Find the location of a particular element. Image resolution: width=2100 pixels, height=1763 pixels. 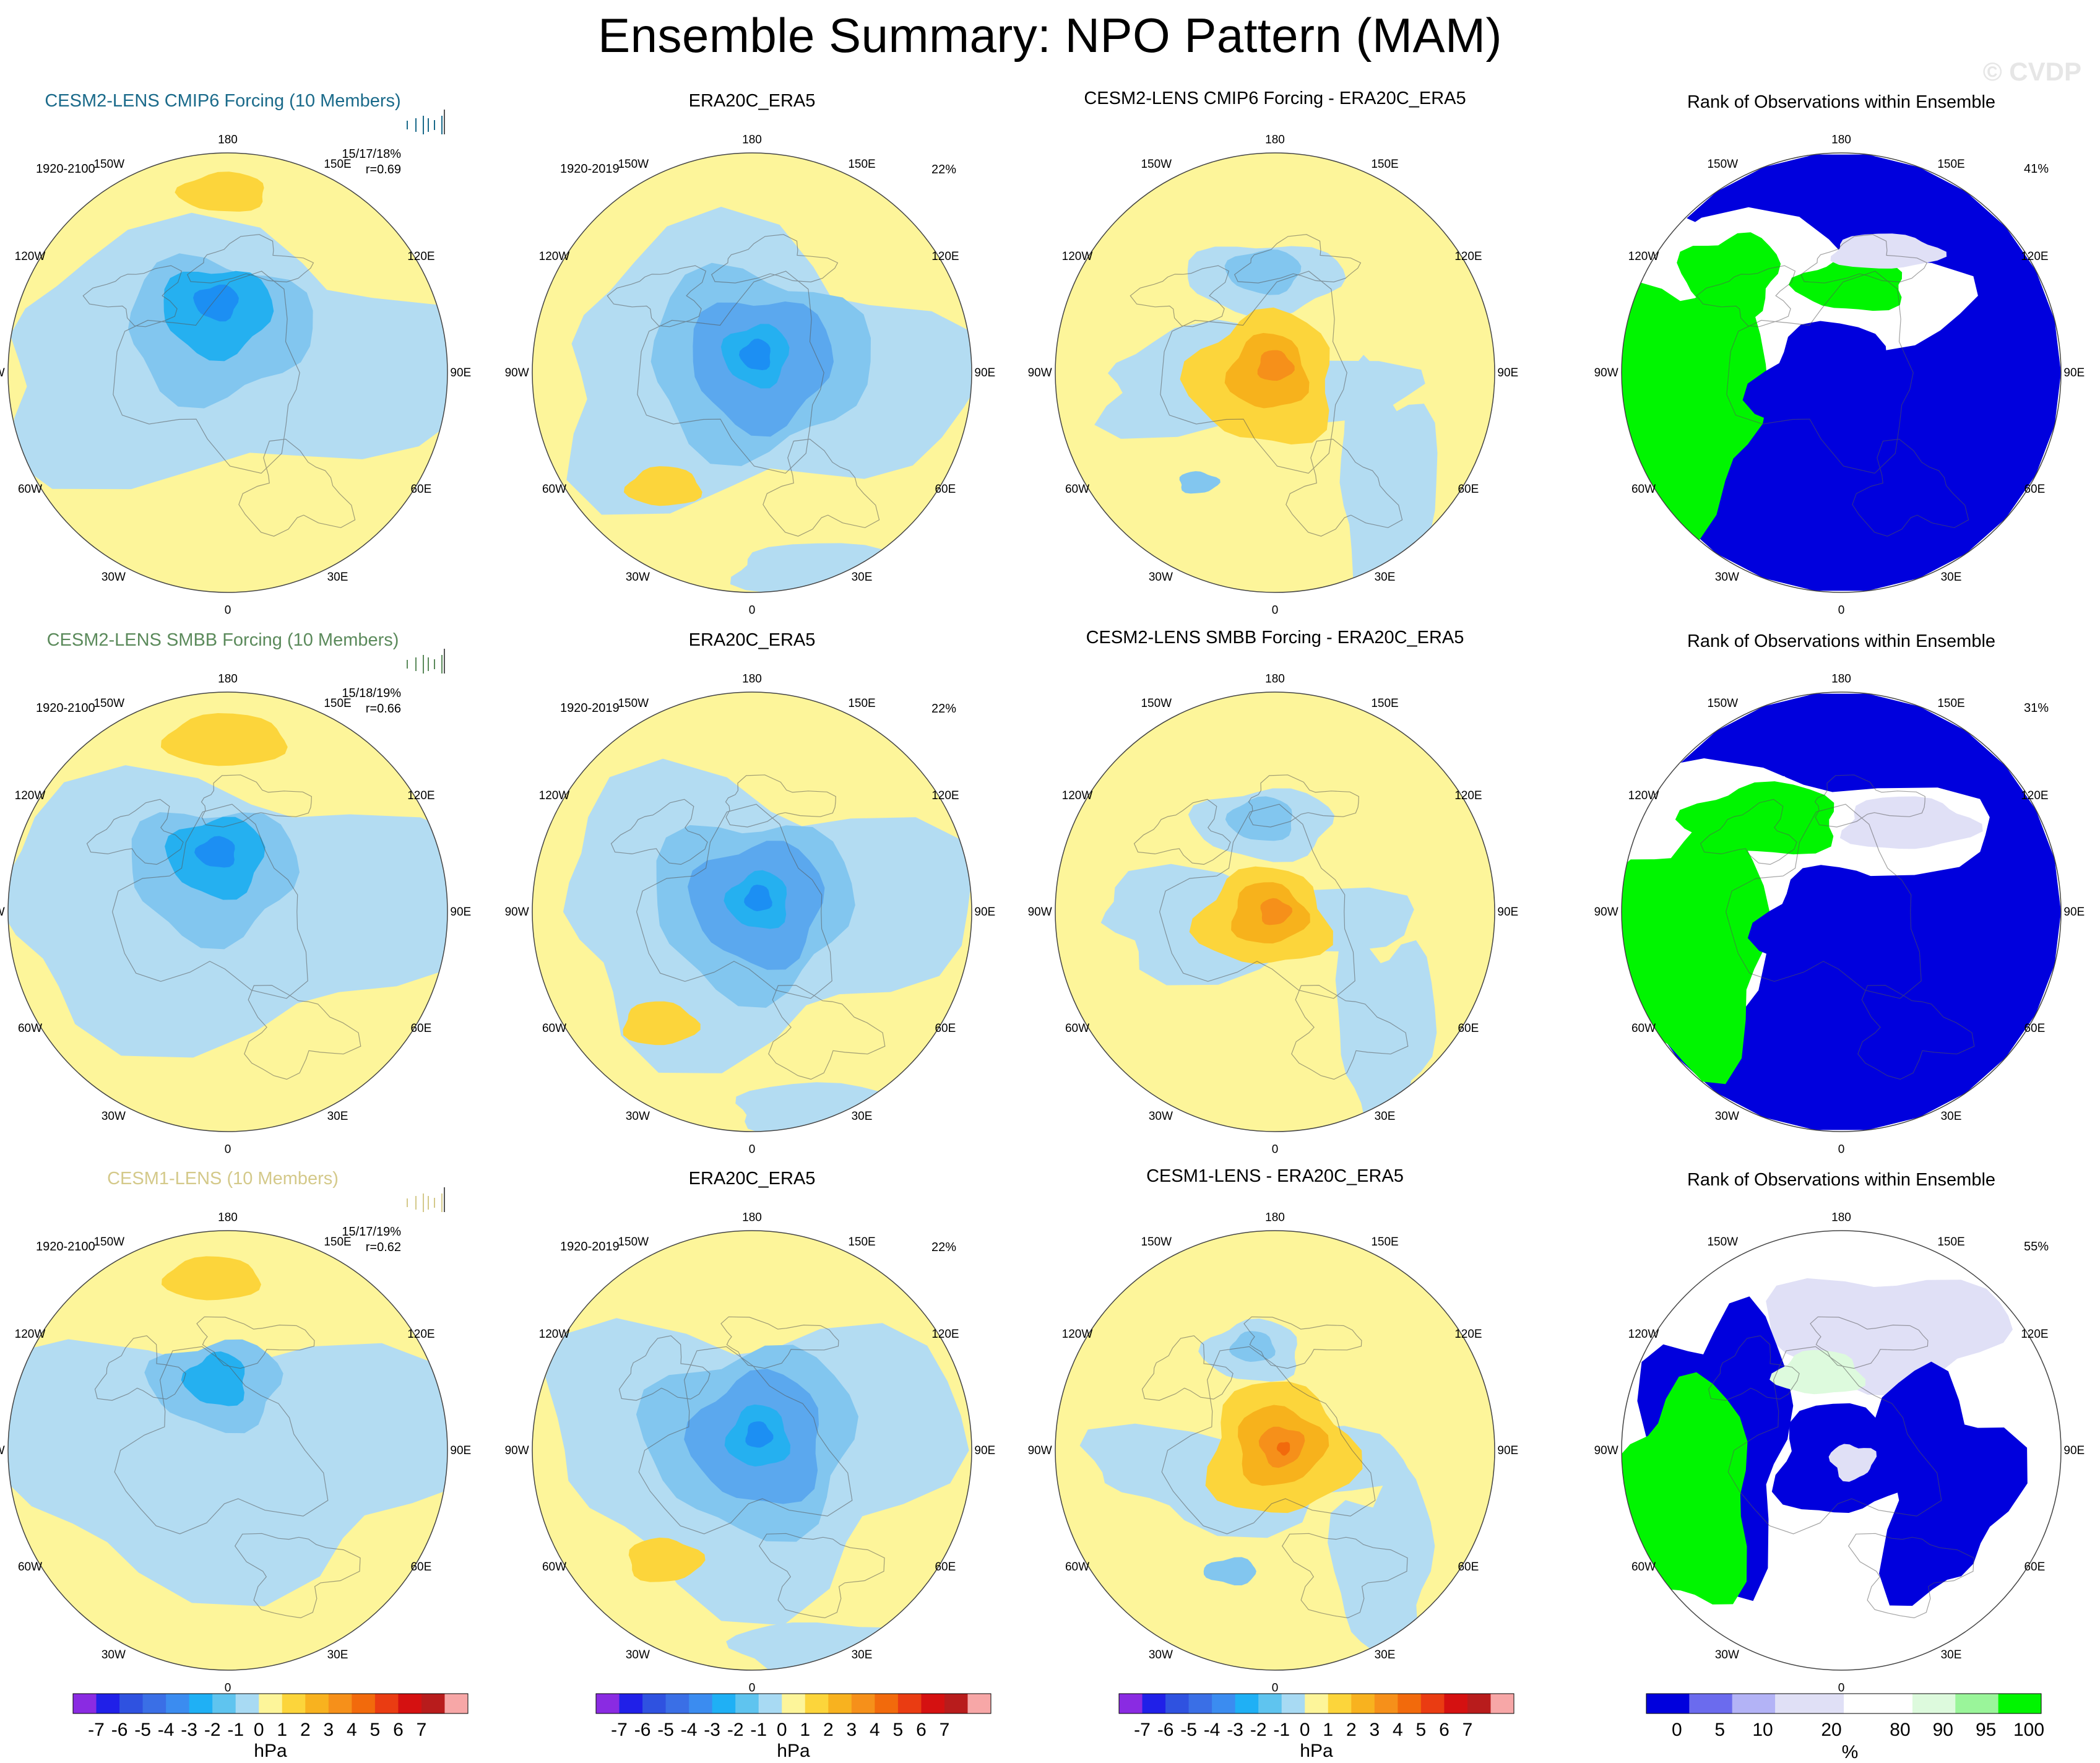

colorbar-tick-label: 2 is located at coordinates (828, 1730).